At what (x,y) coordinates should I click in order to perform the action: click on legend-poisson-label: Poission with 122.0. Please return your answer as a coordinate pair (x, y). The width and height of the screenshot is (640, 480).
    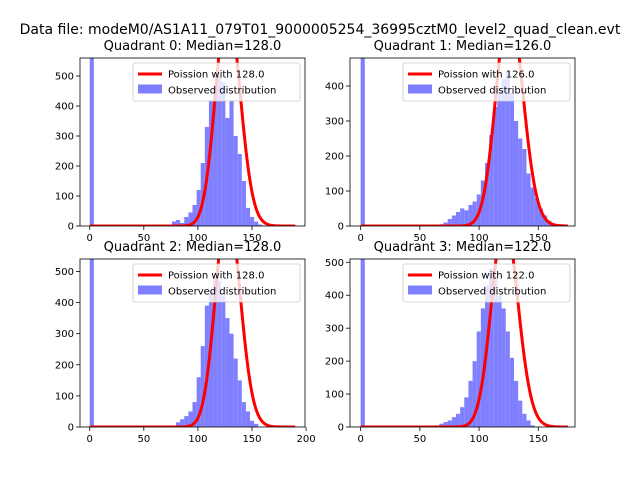
    Looking at the image, I should click on (486, 276).